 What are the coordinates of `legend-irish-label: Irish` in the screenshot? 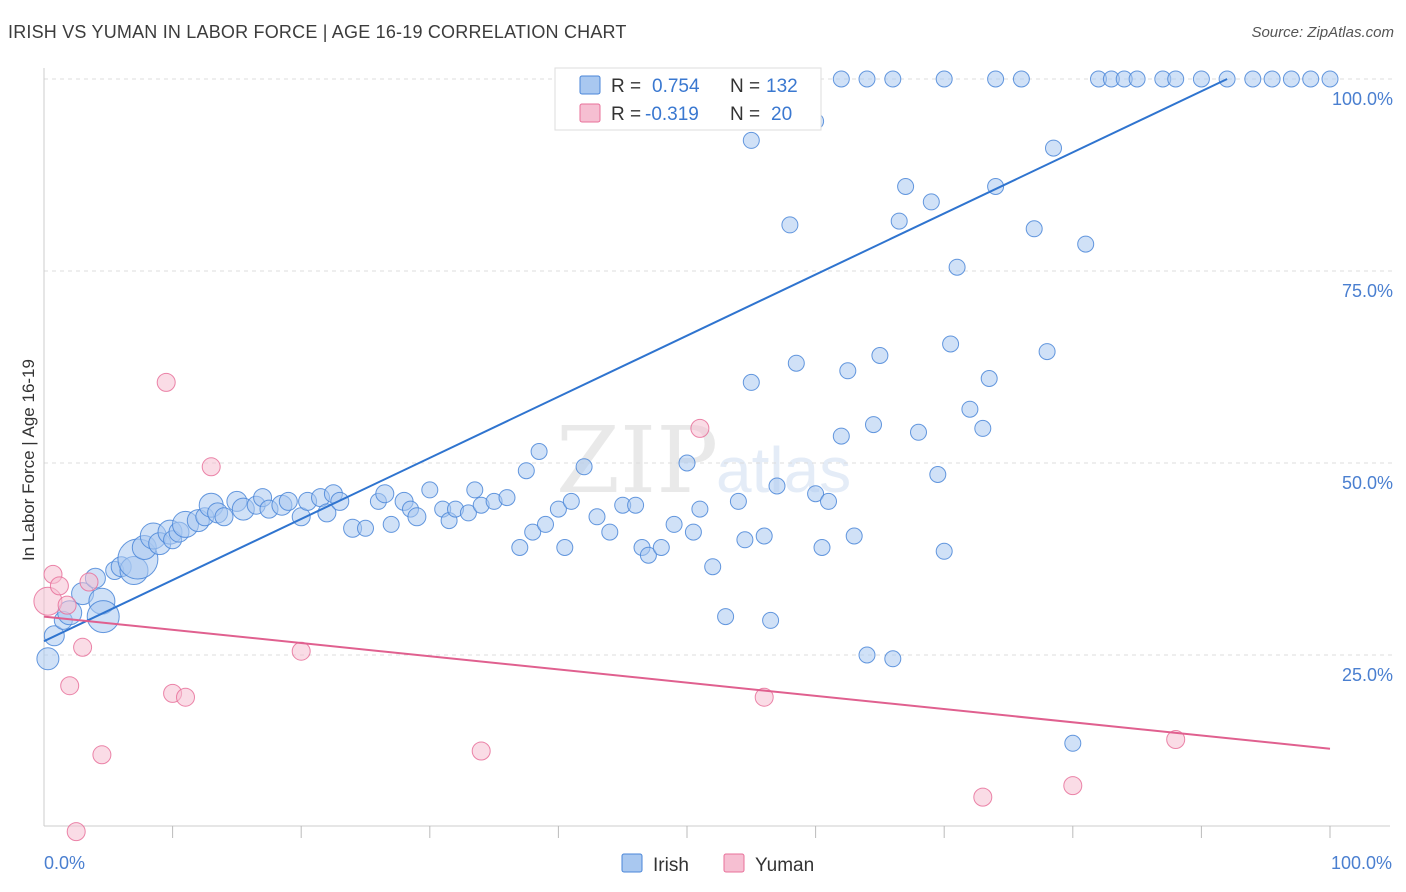 It's located at (671, 865).